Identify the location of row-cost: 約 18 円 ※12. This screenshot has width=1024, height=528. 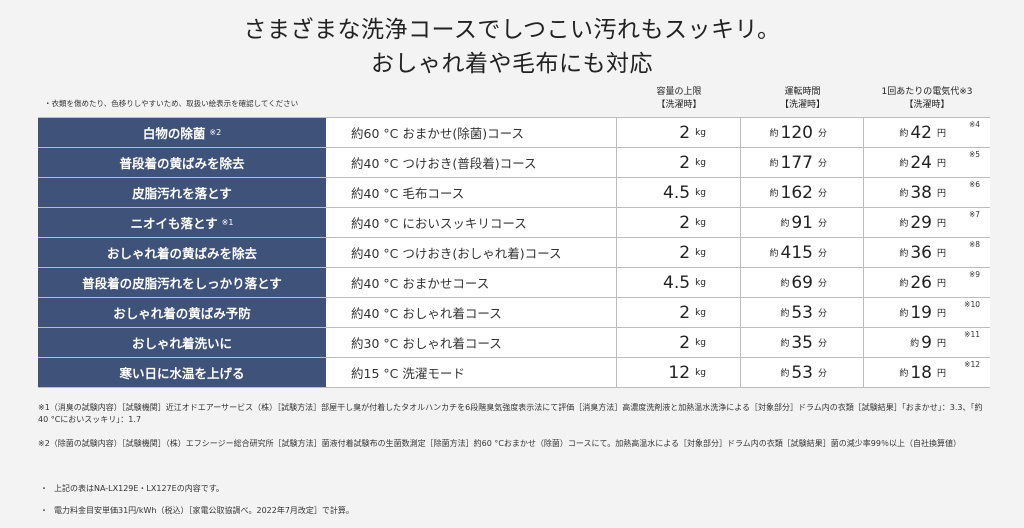
(927, 372).